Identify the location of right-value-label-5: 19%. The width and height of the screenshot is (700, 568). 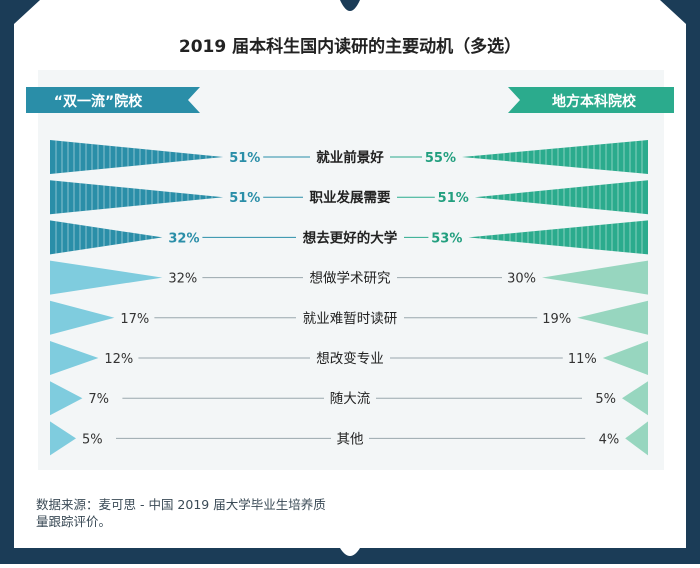
(556, 319).